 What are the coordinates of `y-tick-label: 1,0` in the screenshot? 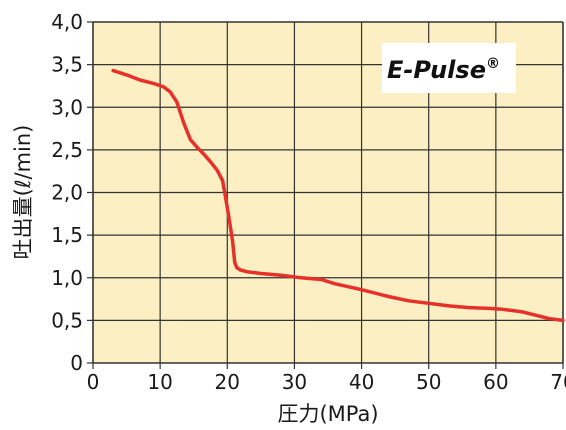 It's located at (67, 278).